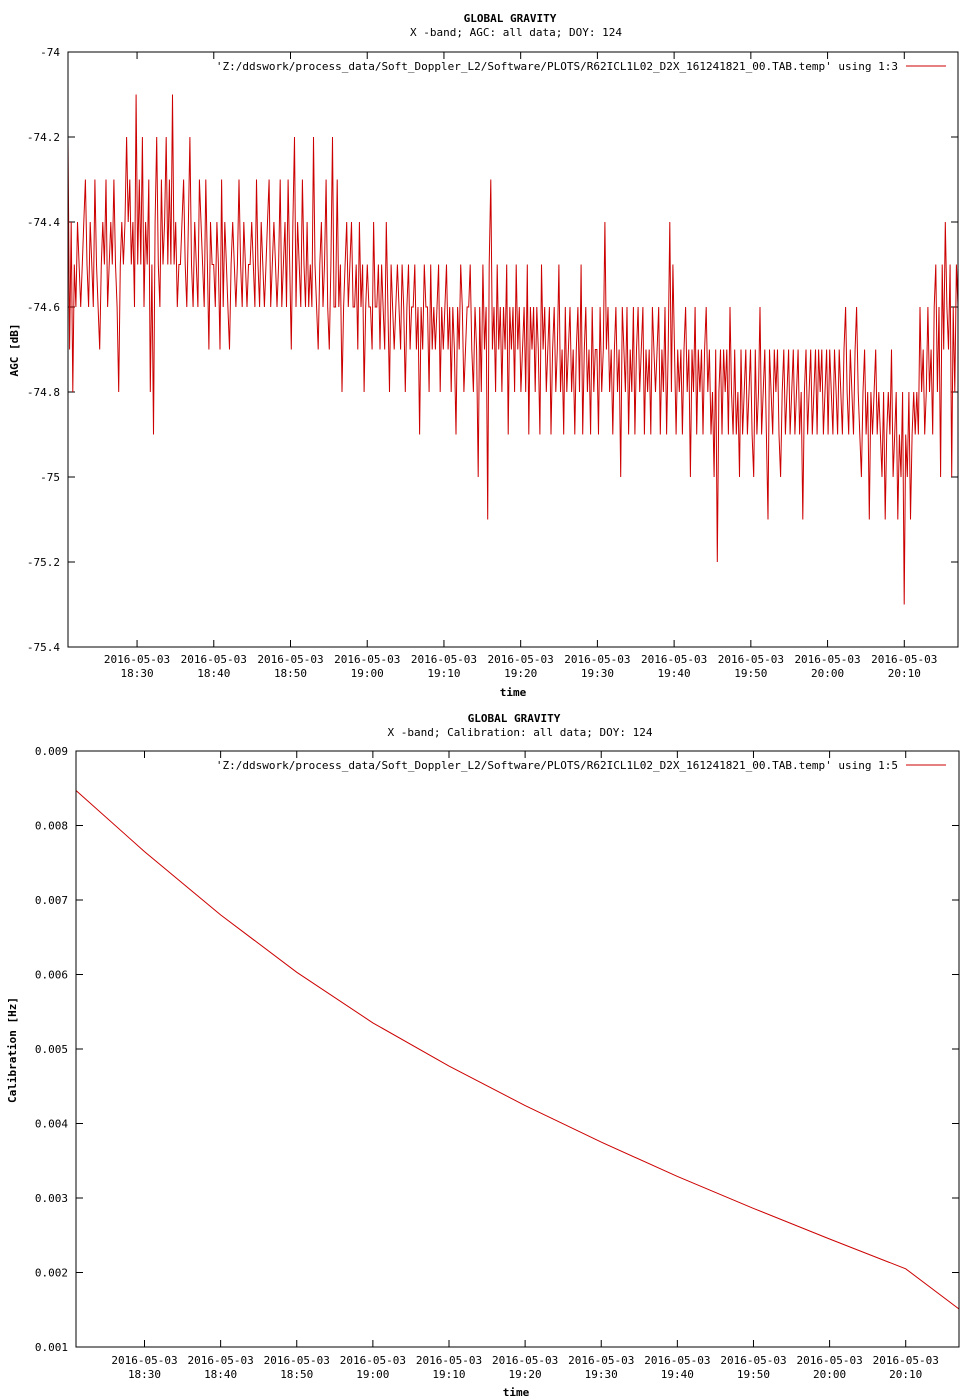 This screenshot has width=980, height=1400. Describe the element at coordinates (43, 562) in the screenshot. I see `y-tick-label: -75.2` at that location.